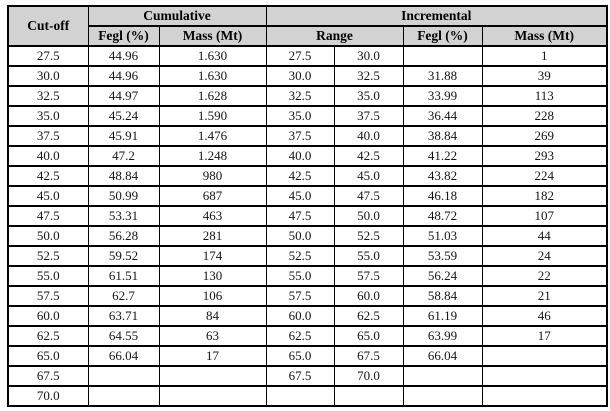  What do you see at coordinates (212, 176) in the screenshot?
I see `table-cell: 980` at bounding box center [212, 176].